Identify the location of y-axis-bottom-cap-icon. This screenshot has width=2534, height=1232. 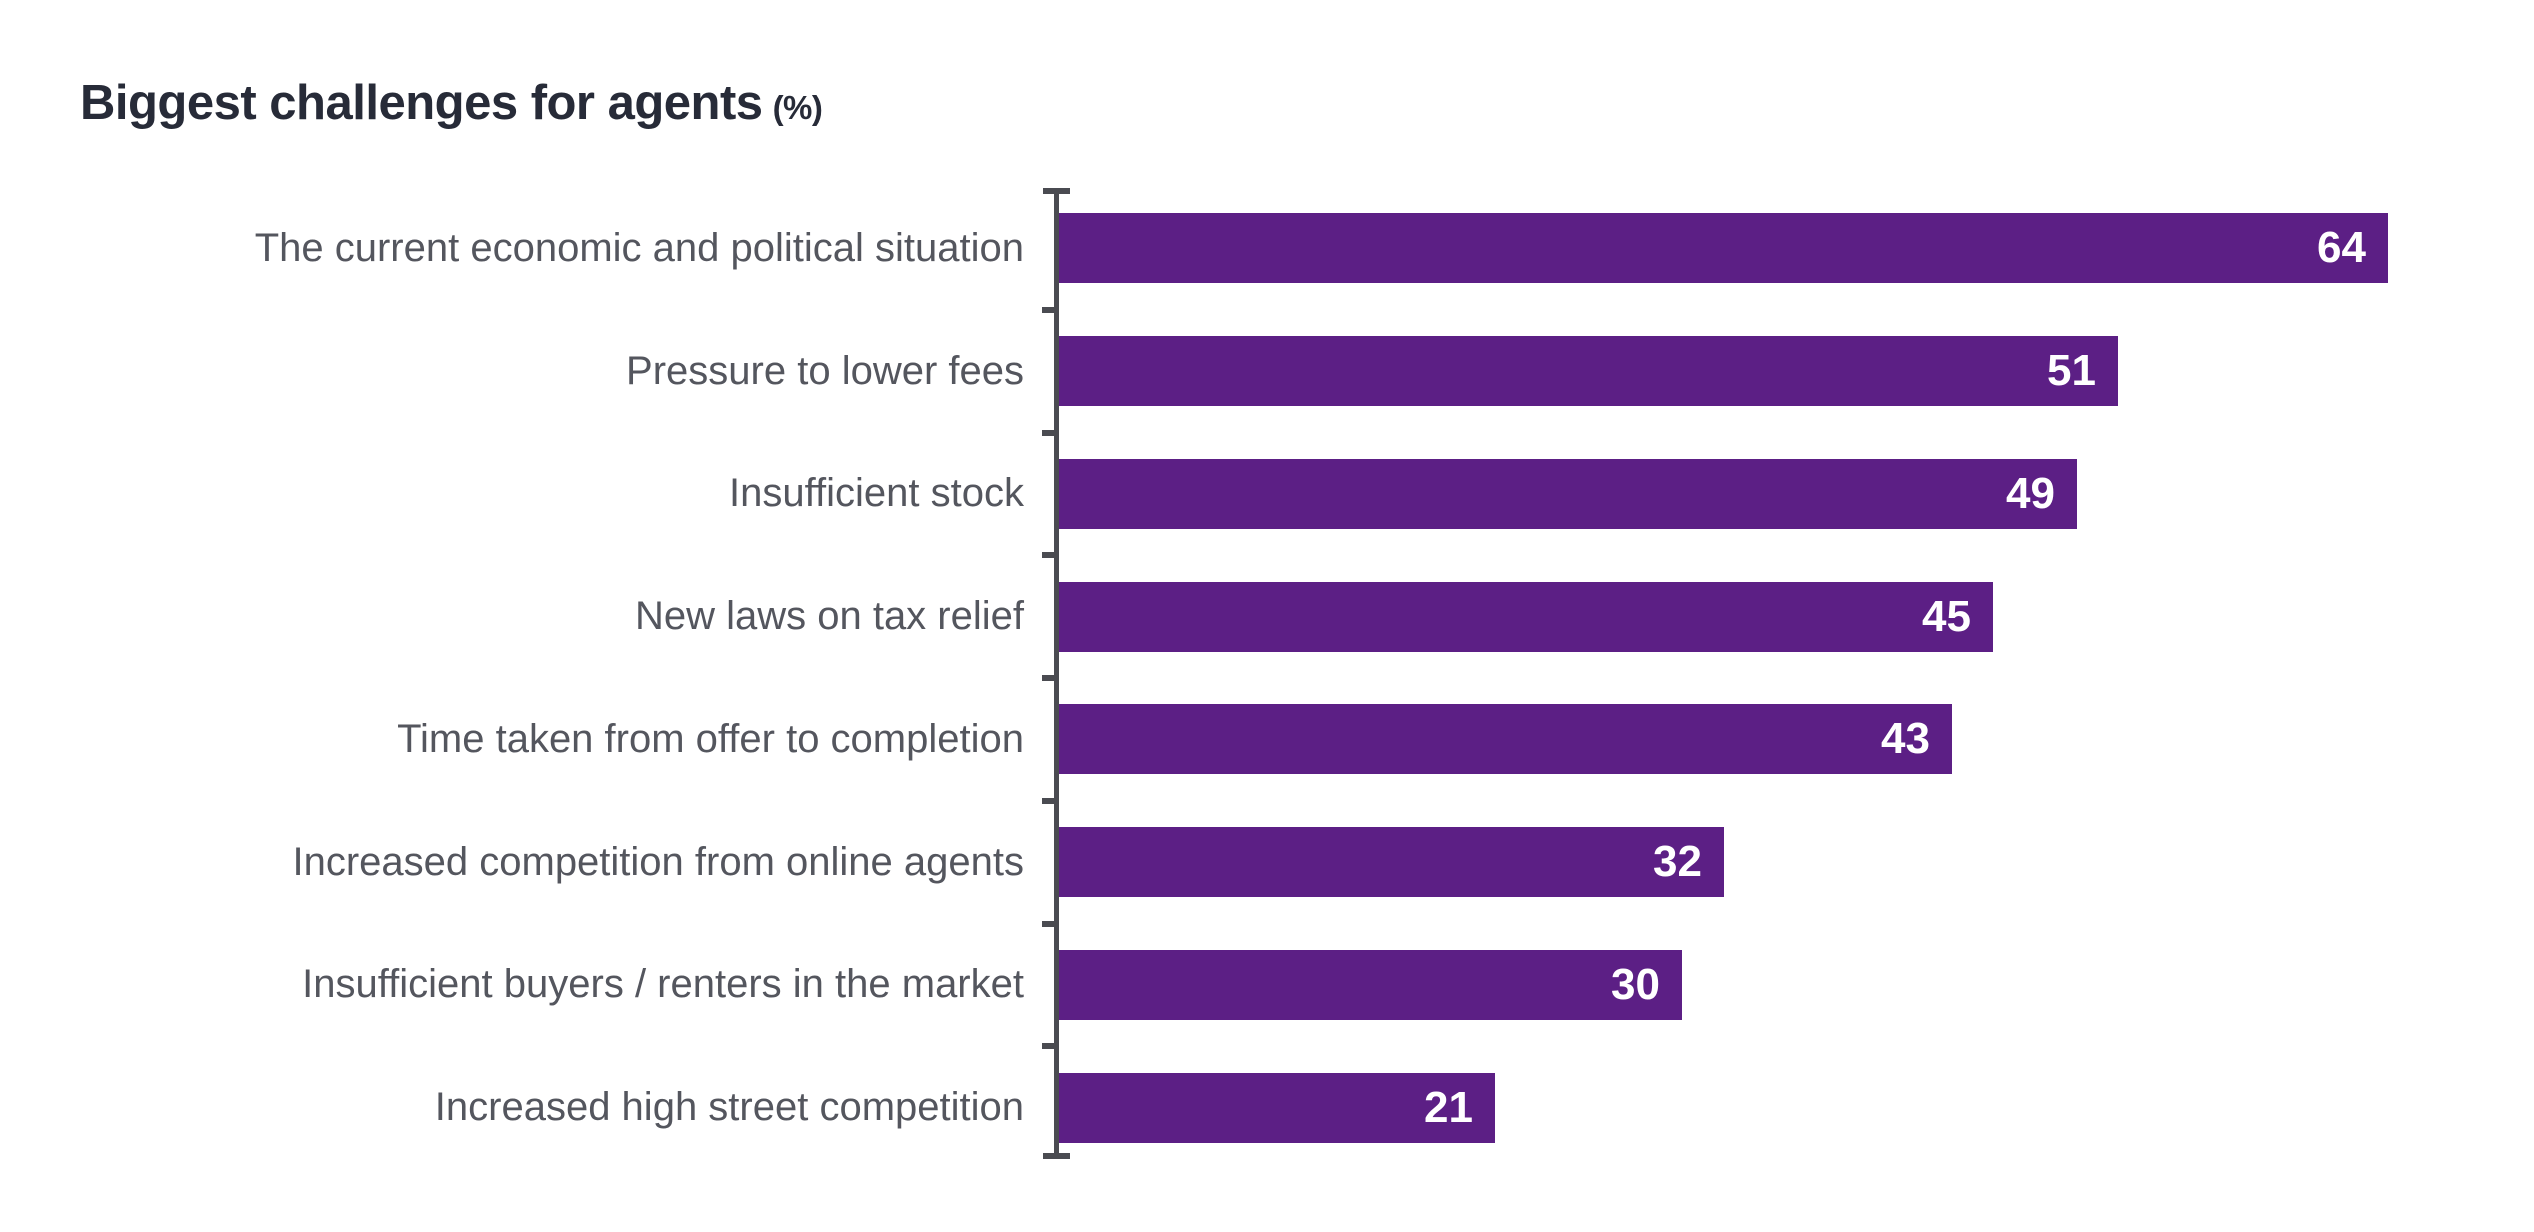
(1056, 1156).